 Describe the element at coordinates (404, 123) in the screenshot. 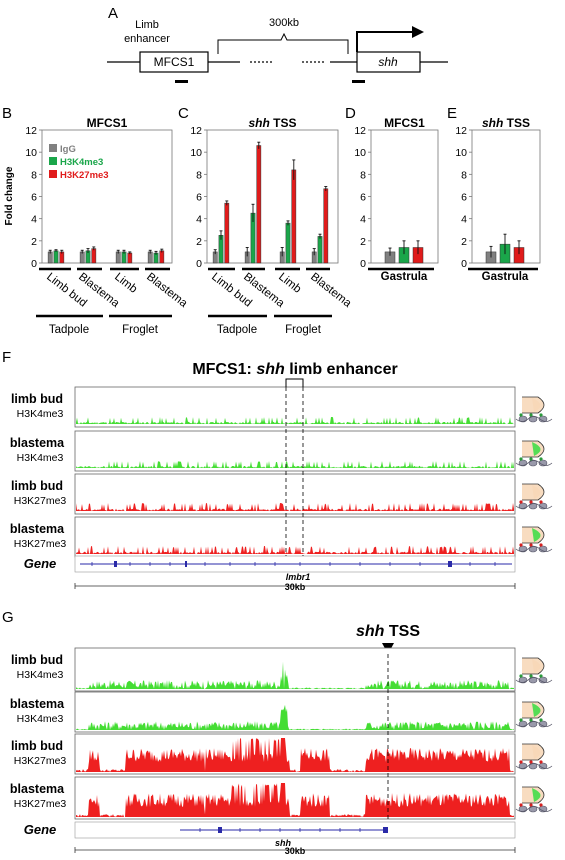

I see `chart-title: MFCS1` at that location.